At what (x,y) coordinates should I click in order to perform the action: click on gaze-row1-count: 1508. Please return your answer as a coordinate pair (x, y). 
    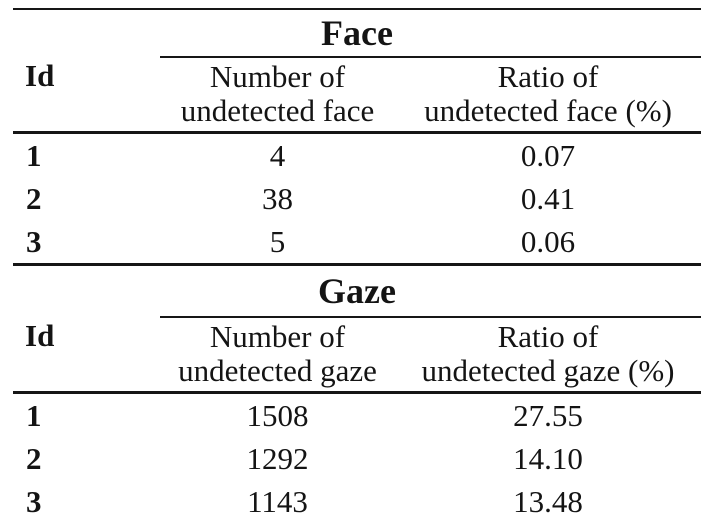
    Looking at the image, I should click on (277, 415).